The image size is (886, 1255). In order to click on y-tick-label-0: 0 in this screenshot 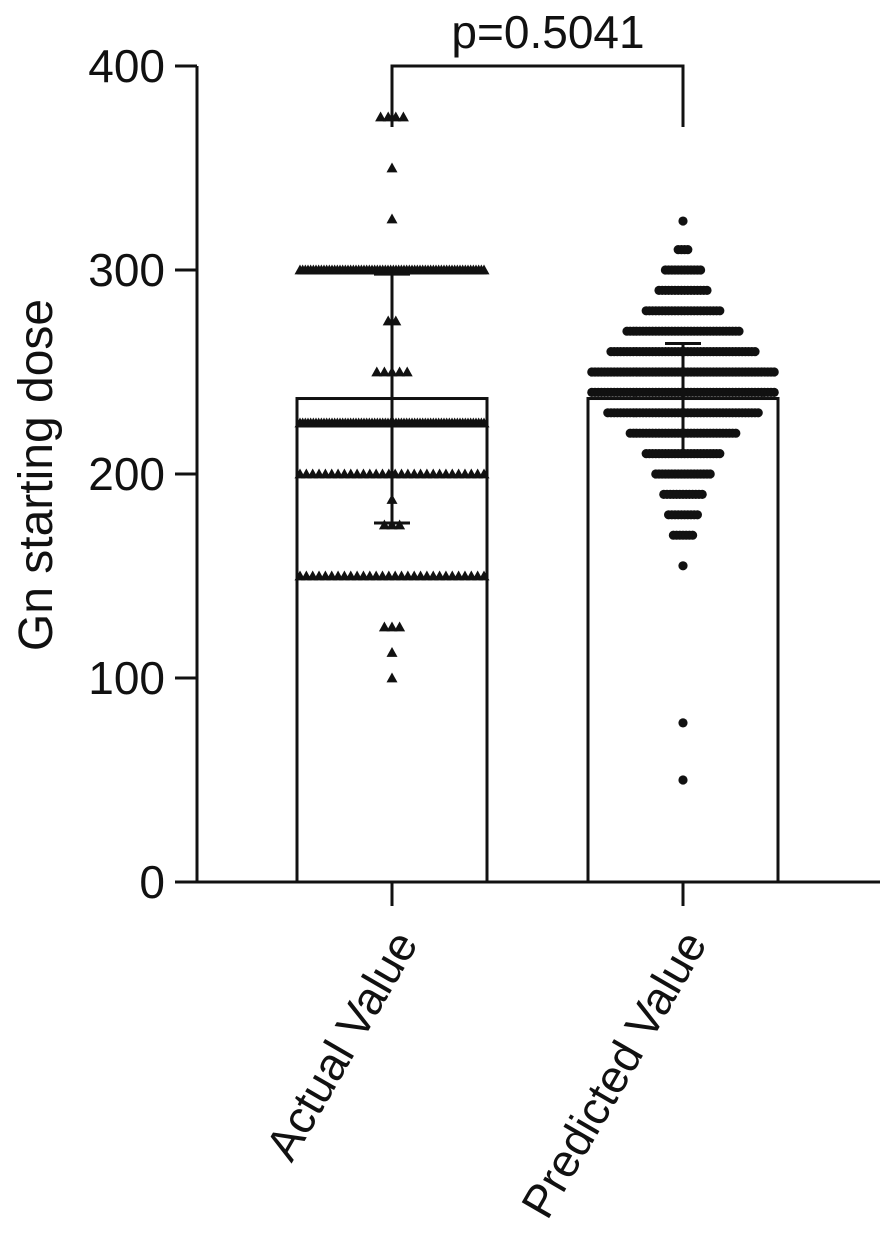, I will do `click(152, 882)`.